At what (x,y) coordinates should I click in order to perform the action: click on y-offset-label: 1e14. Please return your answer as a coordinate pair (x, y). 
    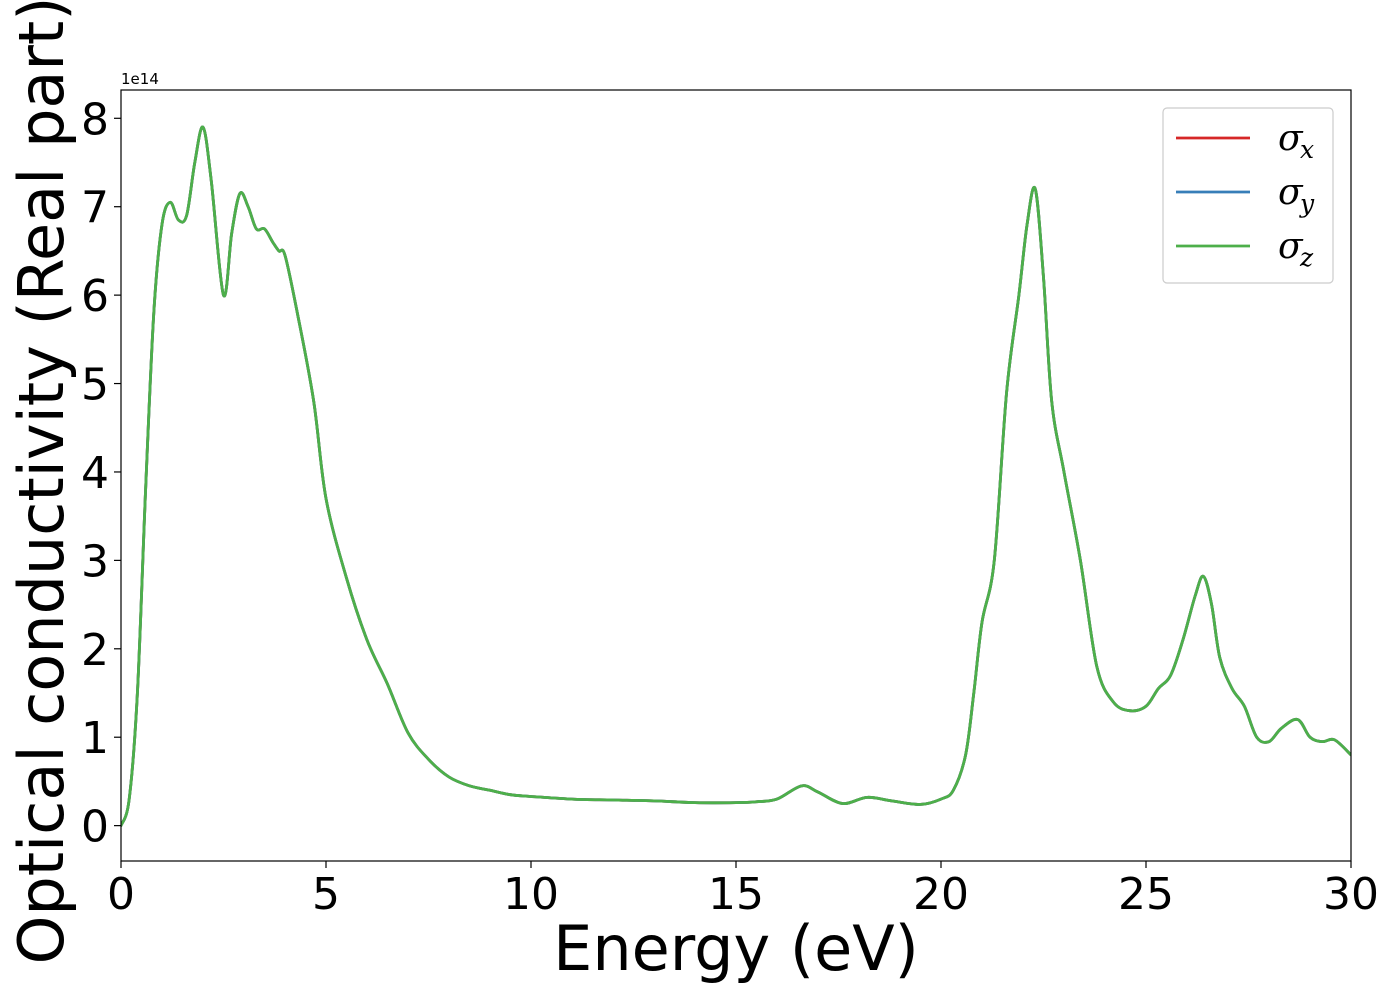
    Looking at the image, I should click on (140, 79).